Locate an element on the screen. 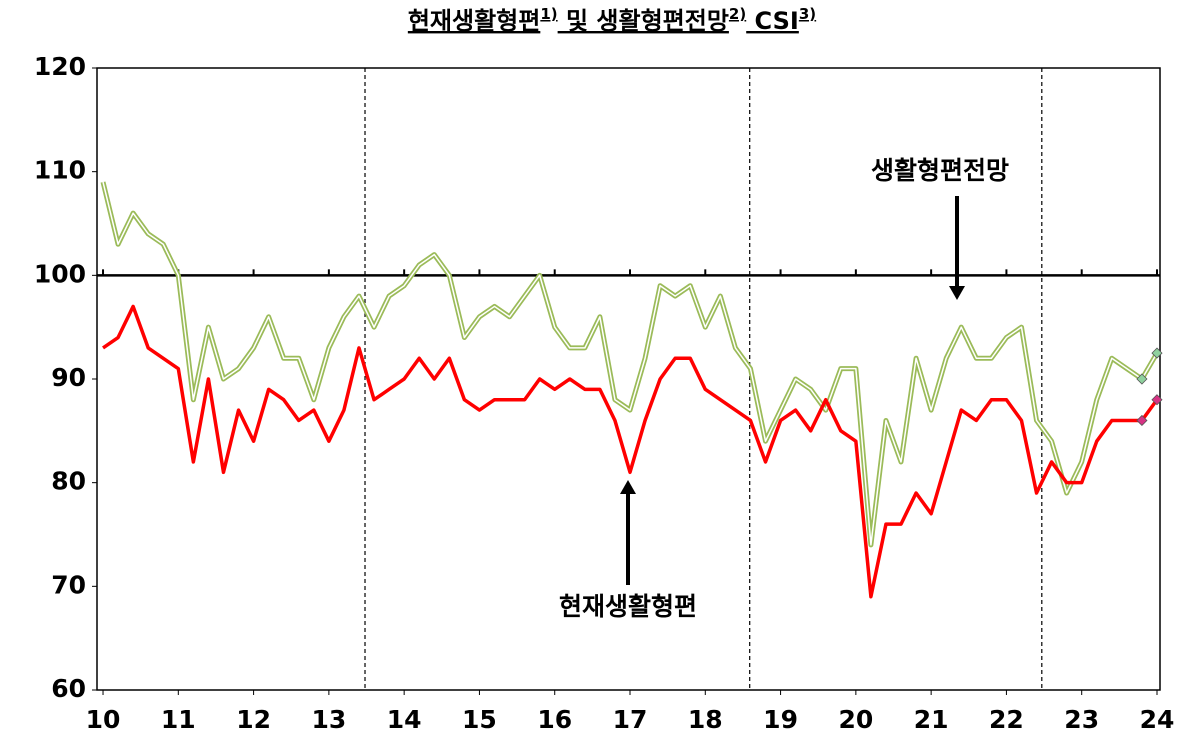 The height and width of the screenshot is (743, 1179). x-tick-label: 20 is located at coordinates (855, 719).